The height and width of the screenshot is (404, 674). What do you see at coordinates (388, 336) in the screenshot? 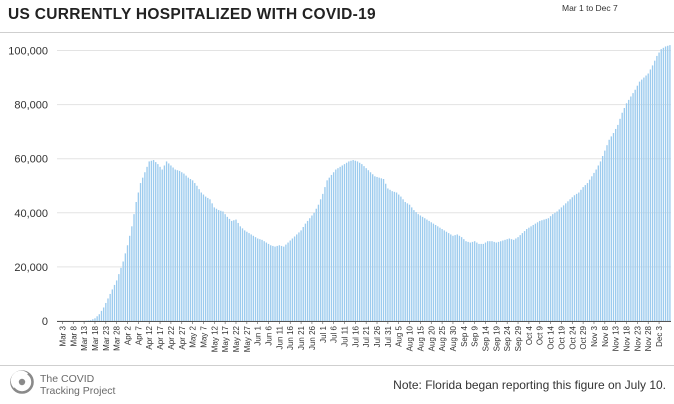
I see `x-tick-label: Jul 31` at bounding box center [388, 336].